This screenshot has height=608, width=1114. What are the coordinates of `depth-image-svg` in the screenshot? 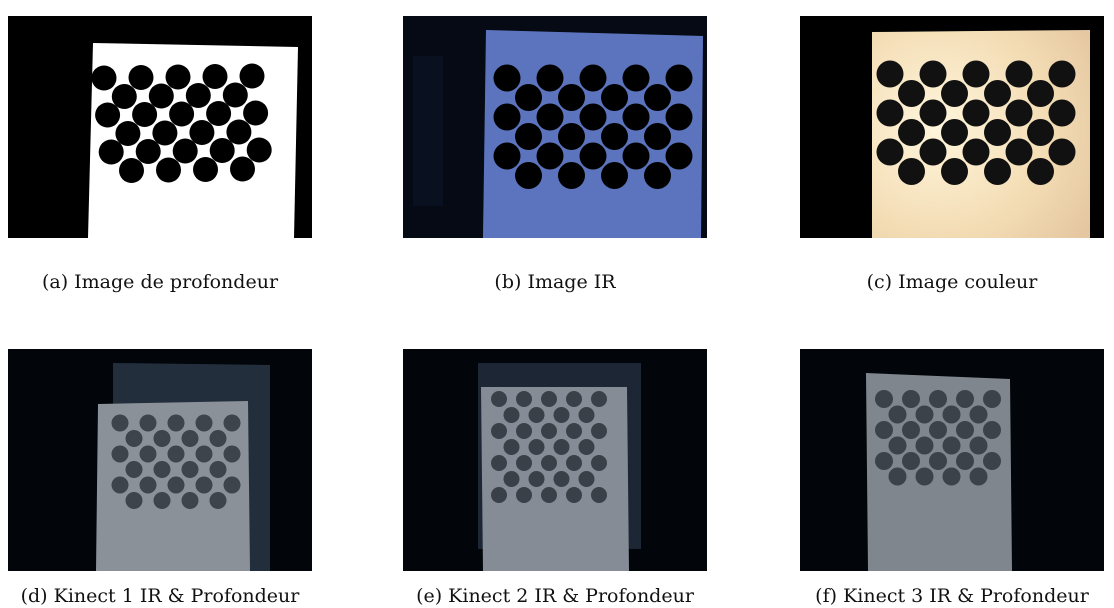 It's located at (160, 127).